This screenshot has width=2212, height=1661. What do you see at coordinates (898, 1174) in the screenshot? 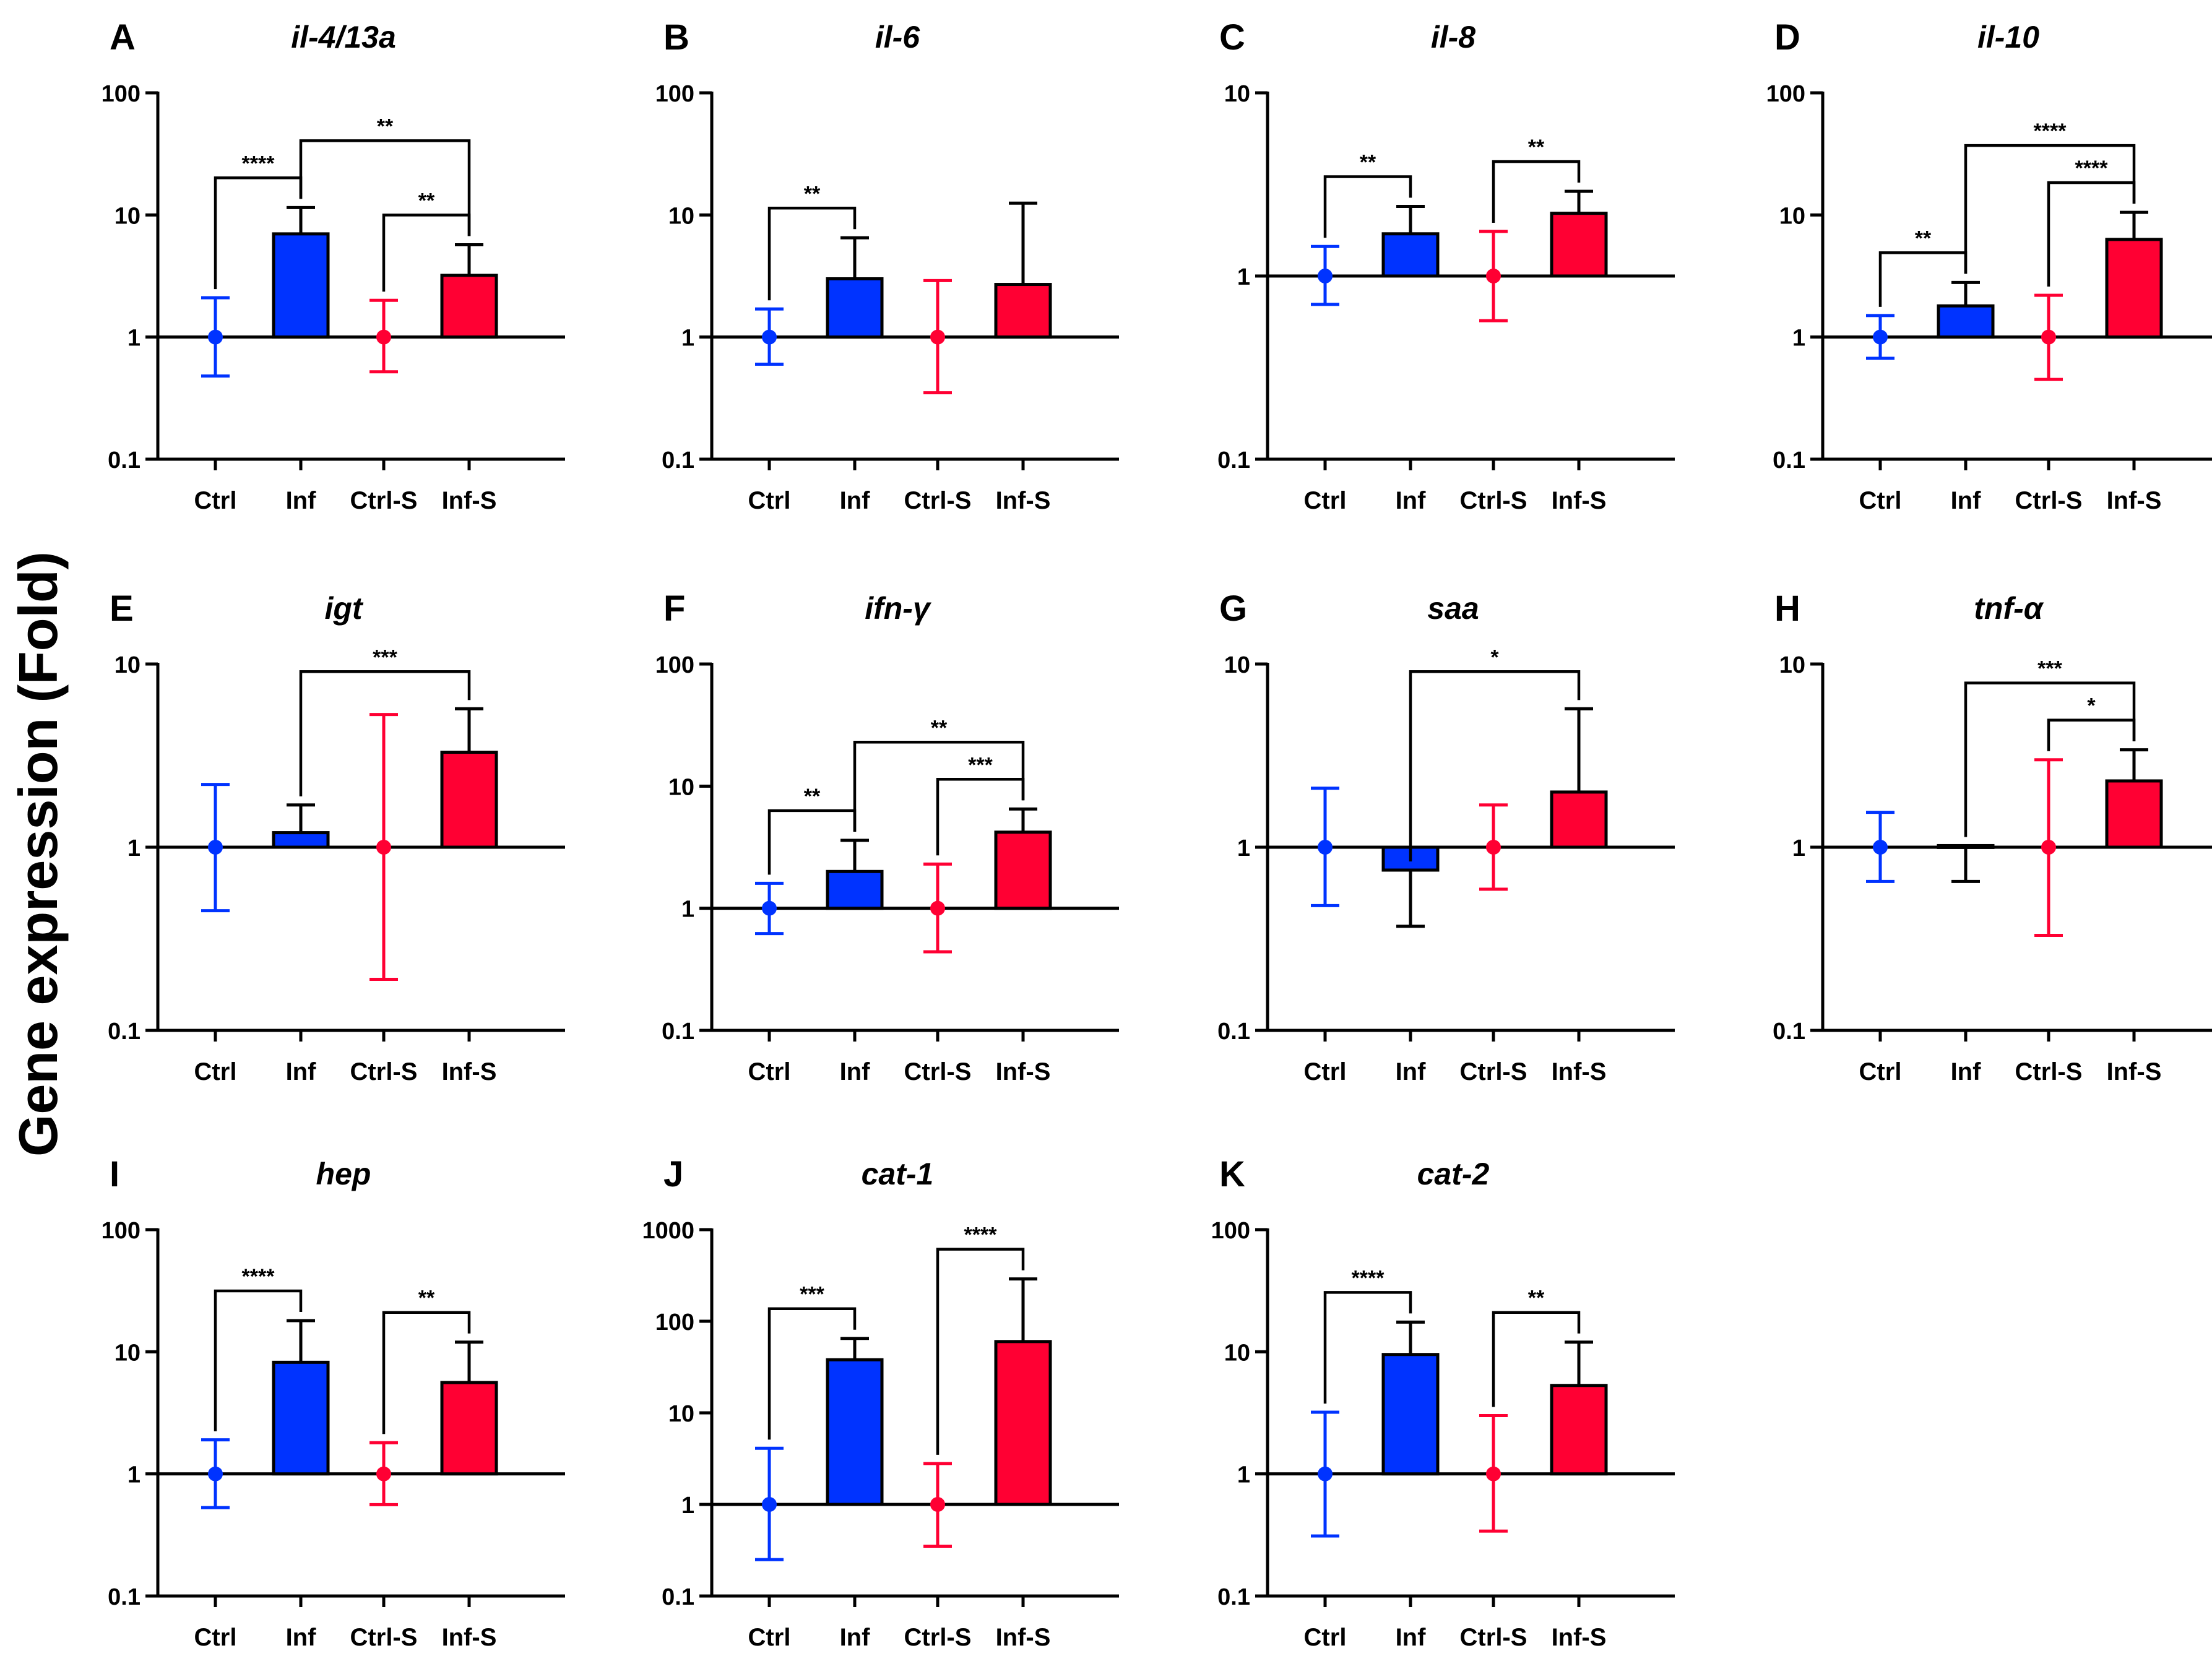
I see `panel-title: cat-1` at bounding box center [898, 1174].